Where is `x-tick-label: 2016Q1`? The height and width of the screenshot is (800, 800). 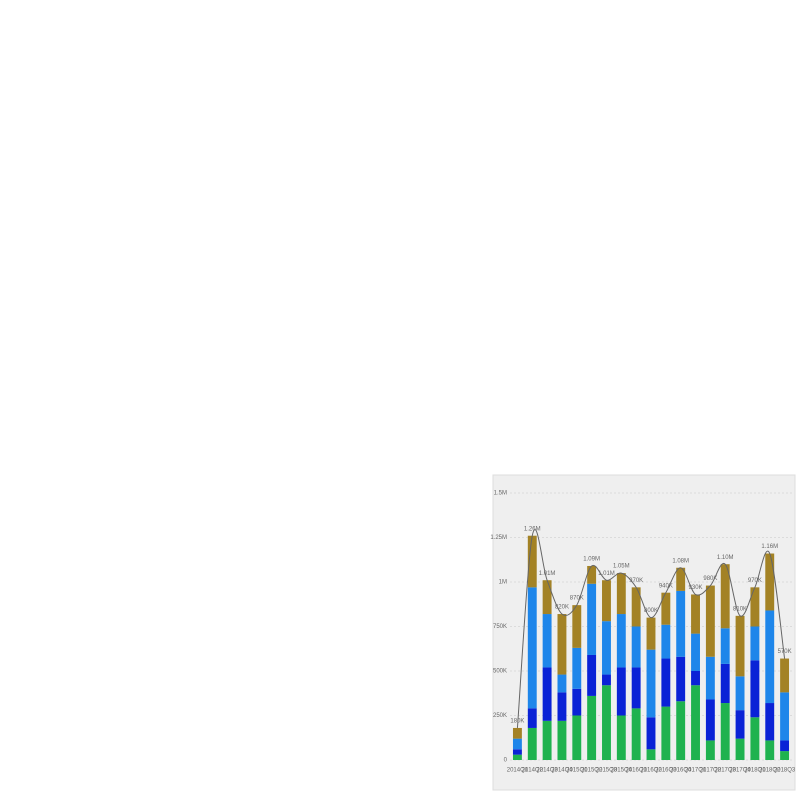 x-tick-label: 2016Q1 is located at coordinates (636, 771).